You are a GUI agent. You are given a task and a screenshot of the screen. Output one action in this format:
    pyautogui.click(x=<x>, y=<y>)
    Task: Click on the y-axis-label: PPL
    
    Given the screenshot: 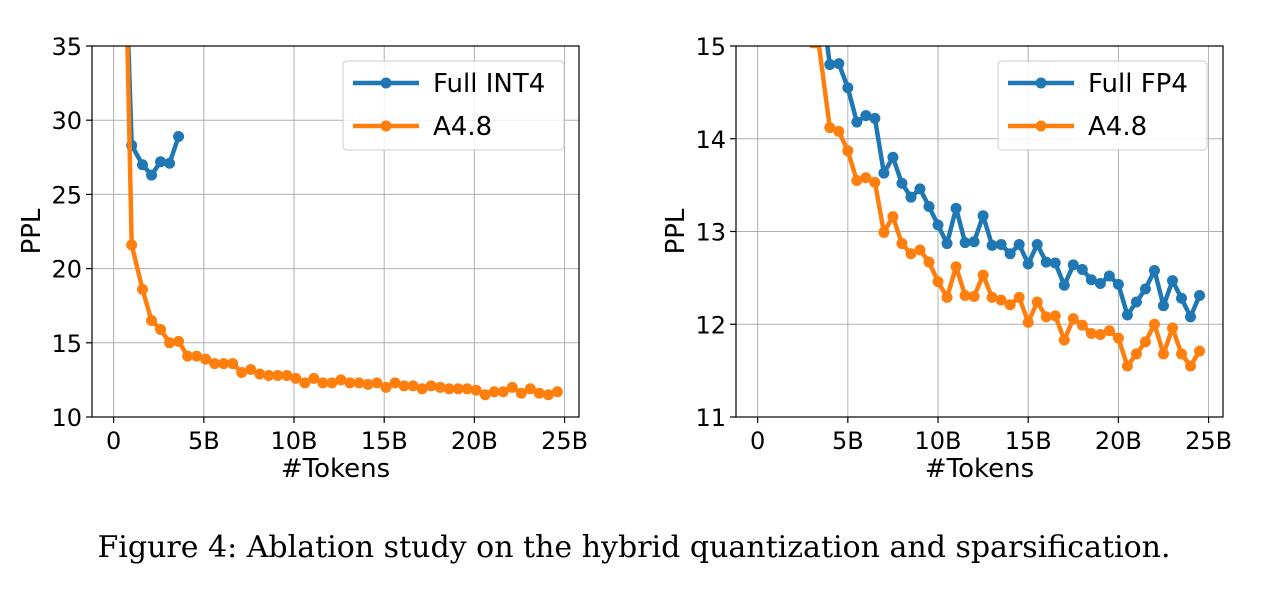 What is the action you would take?
    pyautogui.click(x=676, y=231)
    